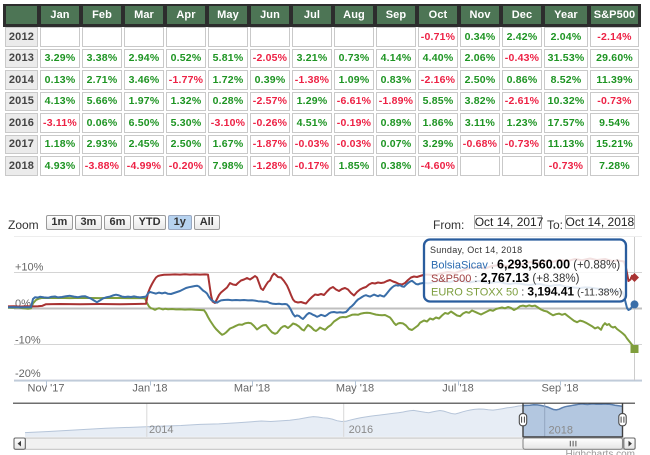  What do you see at coordinates (28, 374) in the screenshot?
I see `svg-text: -20%` at bounding box center [28, 374].